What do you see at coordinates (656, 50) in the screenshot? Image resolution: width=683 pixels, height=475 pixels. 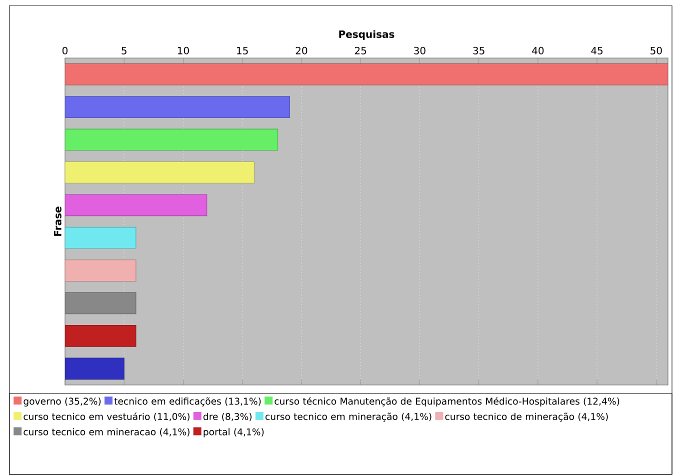 I see `x-tick-label: 50` at bounding box center [656, 50].